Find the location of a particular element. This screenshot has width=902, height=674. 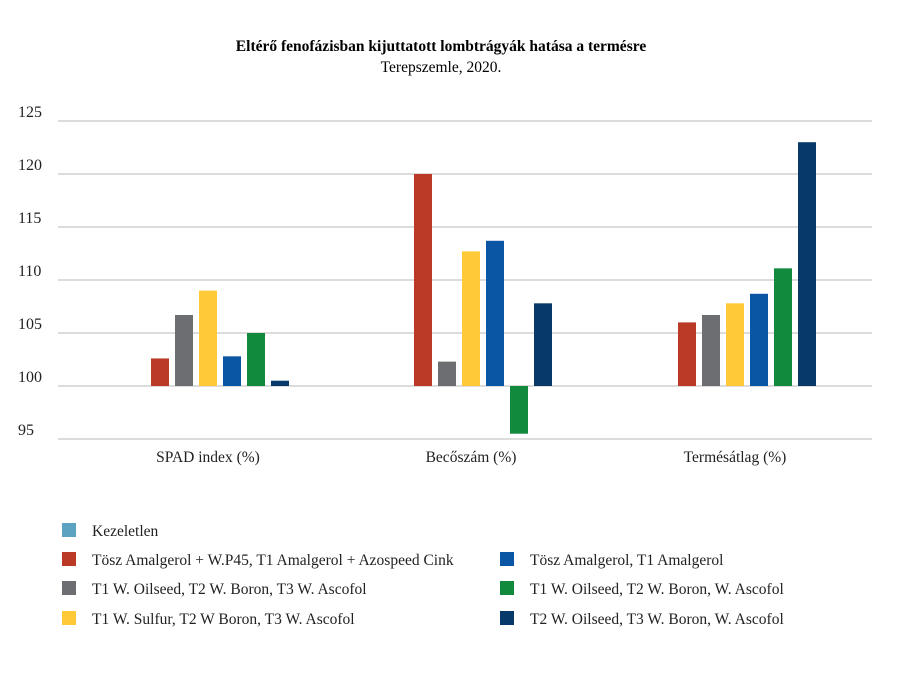

y-axis-ticks: 95 100 105 110 115 120 125 is located at coordinates (30, 271).